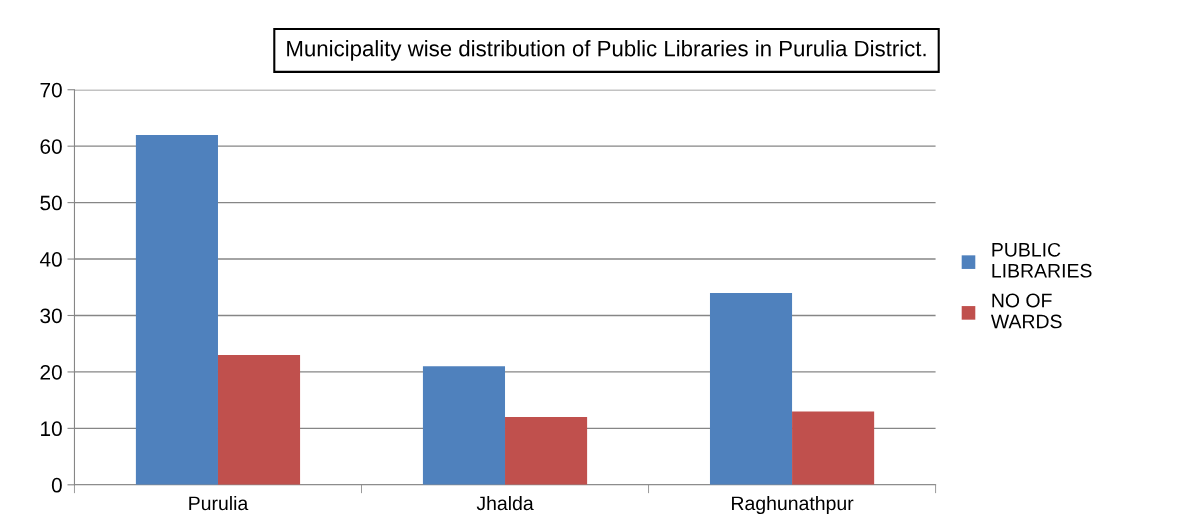 The height and width of the screenshot is (531, 1201). I want to click on chart-title: Municipality wise distribution of Public Libraries in Purulia District., so click(606, 50).